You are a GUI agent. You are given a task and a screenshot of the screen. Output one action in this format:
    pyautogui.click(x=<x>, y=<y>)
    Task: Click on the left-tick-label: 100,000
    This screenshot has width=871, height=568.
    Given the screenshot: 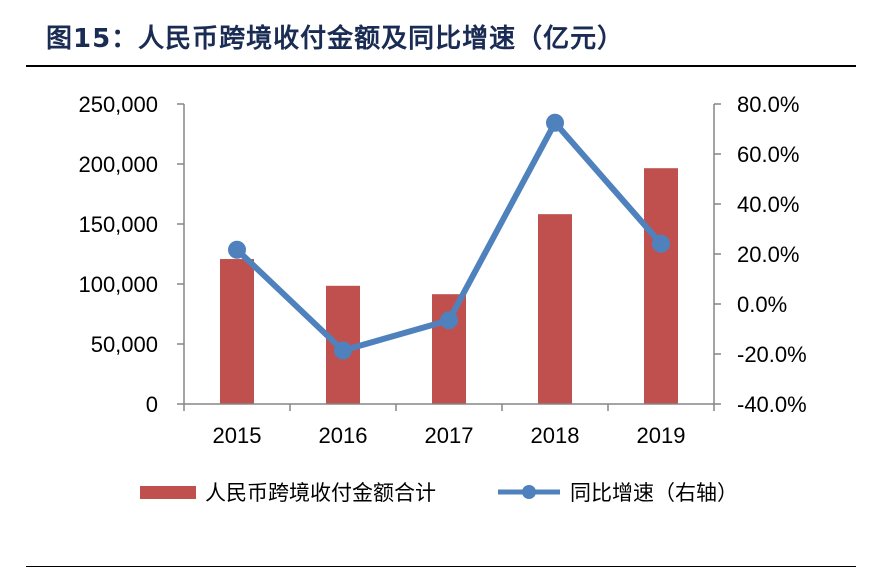 What is the action you would take?
    pyautogui.click(x=118, y=284)
    